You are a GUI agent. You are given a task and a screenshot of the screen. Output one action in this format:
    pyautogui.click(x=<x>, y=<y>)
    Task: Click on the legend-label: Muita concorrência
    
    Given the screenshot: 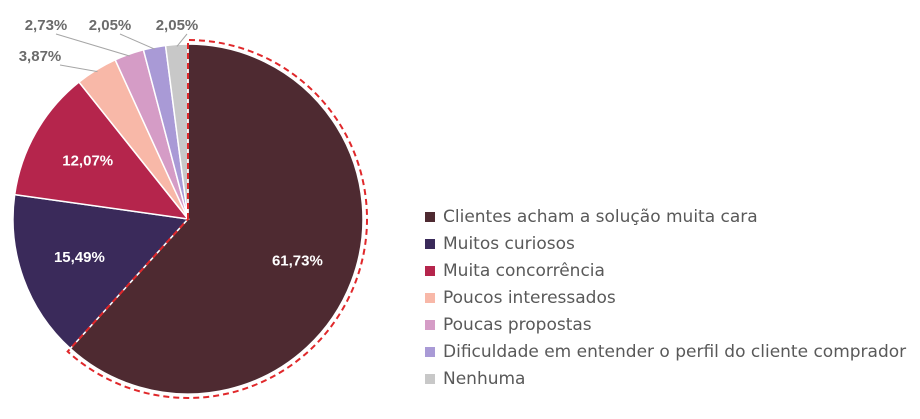 What is the action you would take?
    pyautogui.click(x=524, y=270)
    